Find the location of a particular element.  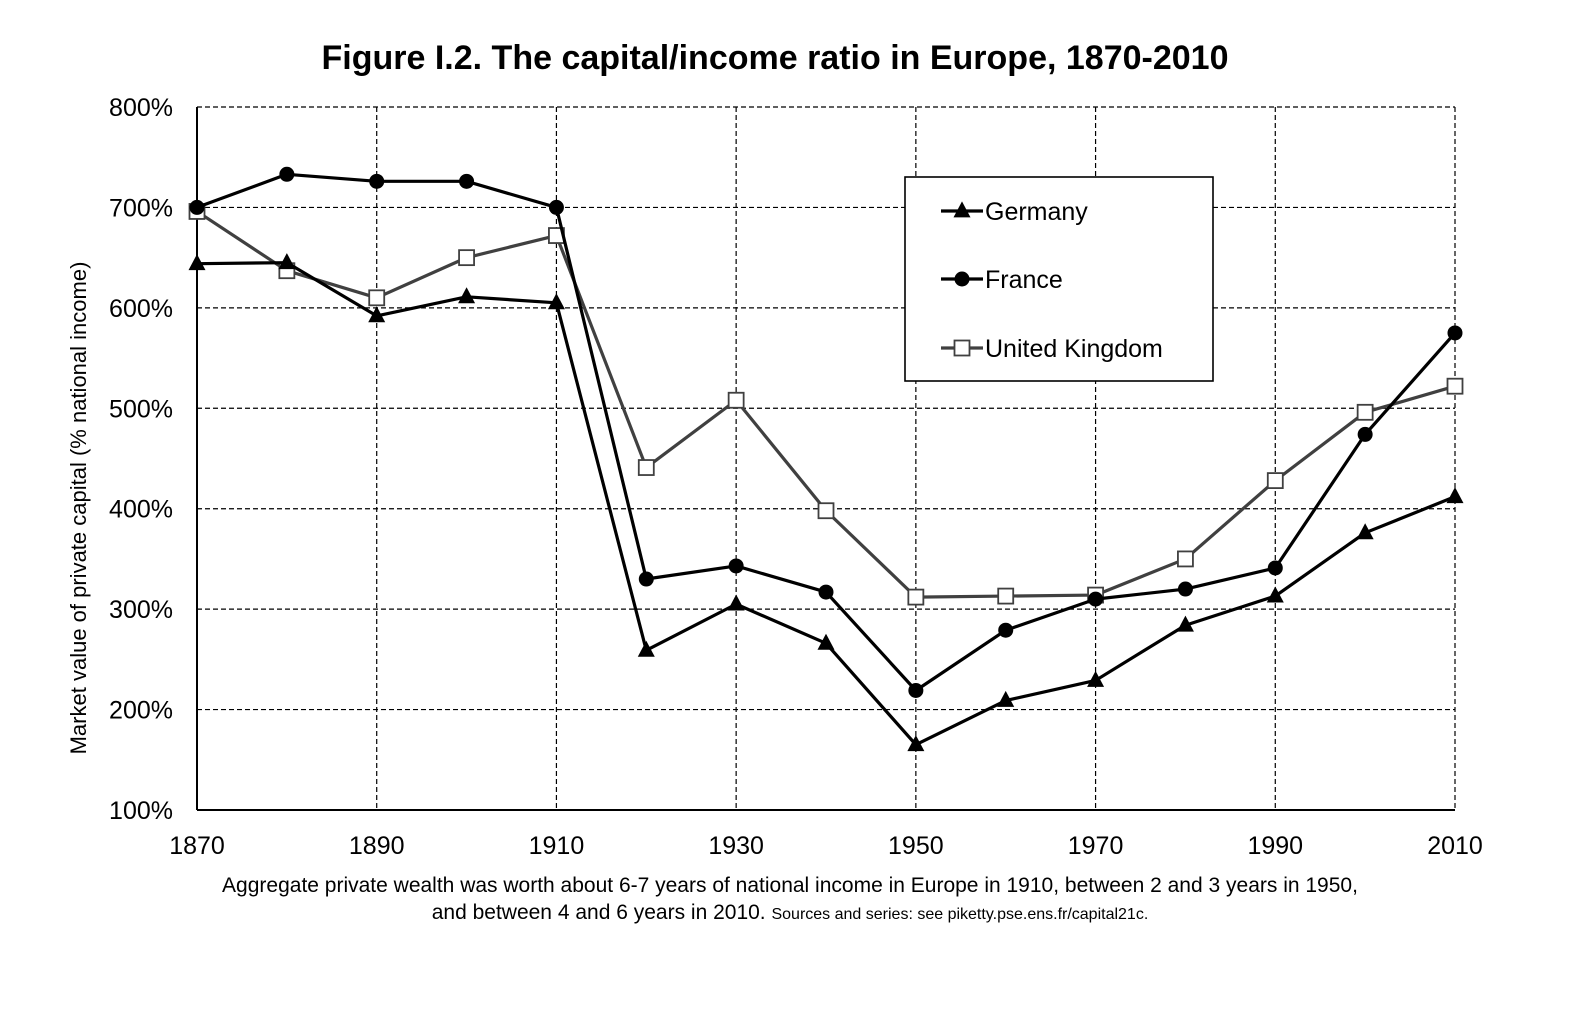

y-tick-label: 800% is located at coordinates (141, 108).